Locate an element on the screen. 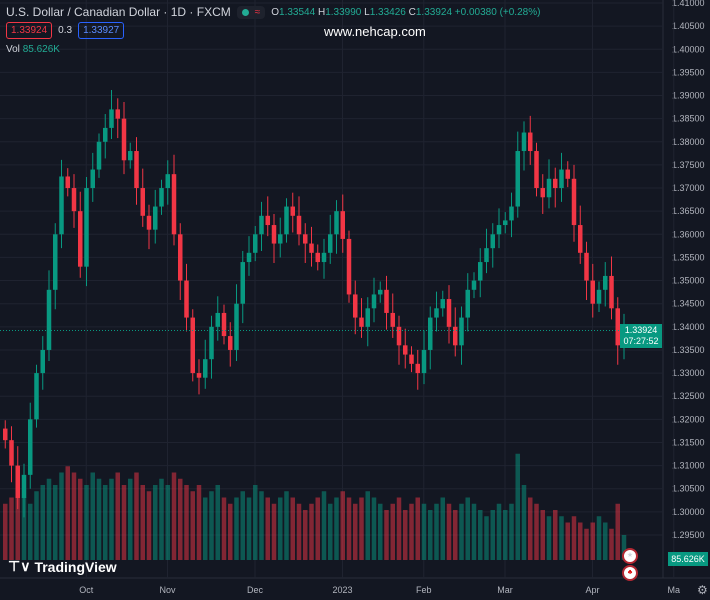  volume-legend: Vol 85.626K is located at coordinates (33, 49).